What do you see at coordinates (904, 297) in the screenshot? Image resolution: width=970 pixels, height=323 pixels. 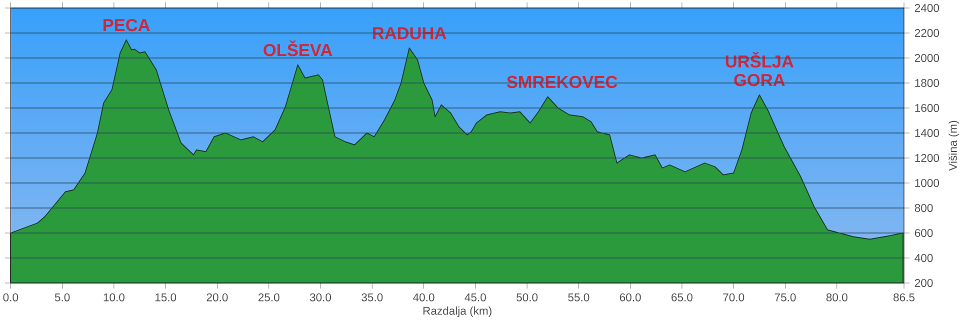 I see `x-tick-label: 86.5` at bounding box center [904, 297].